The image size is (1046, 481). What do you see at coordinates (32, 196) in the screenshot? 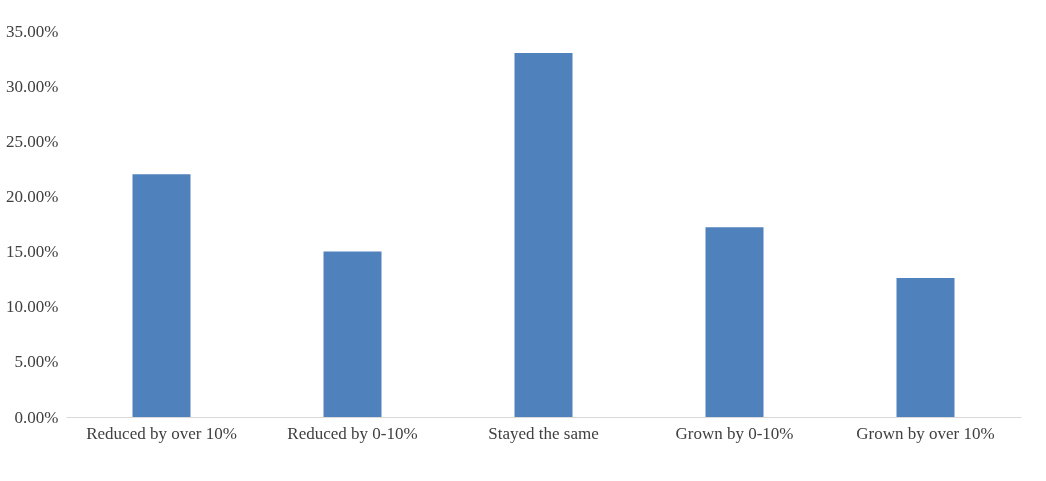
I see `y-tick-label: 20.00%` at bounding box center [32, 196].